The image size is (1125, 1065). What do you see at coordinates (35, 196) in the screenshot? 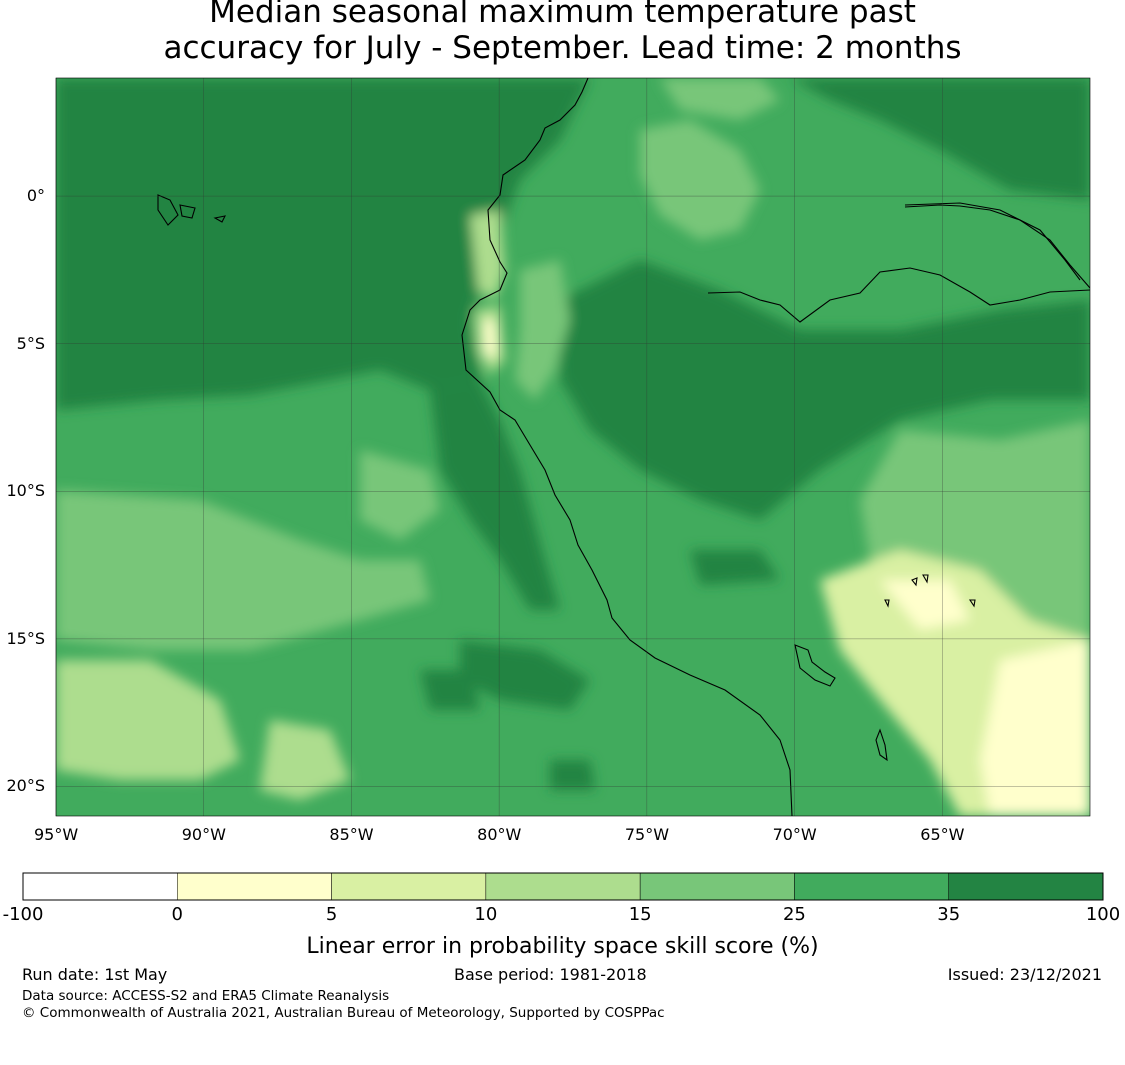
I see `lat-tick-label: 0°` at bounding box center [35, 196].